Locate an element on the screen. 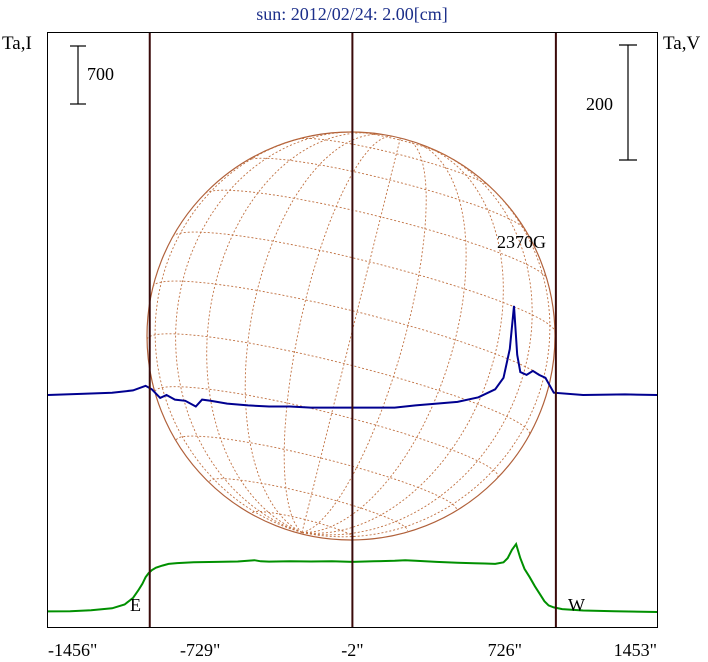 Image resolution: width=708 pixels, height=662 pixels. east-label: E is located at coordinates (135, 605).